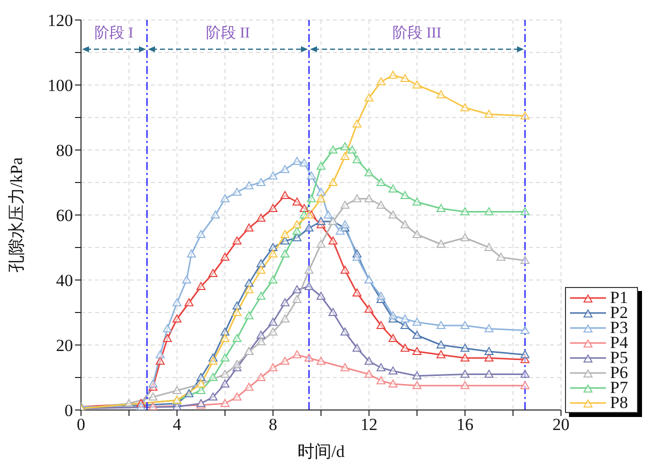  I want to click on x-tick-label: 0, so click(81, 424).